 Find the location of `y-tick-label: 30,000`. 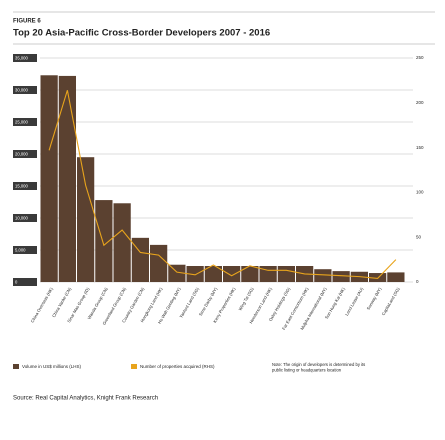

y-tick-label: 30,000 is located at coordinates (21, 90).